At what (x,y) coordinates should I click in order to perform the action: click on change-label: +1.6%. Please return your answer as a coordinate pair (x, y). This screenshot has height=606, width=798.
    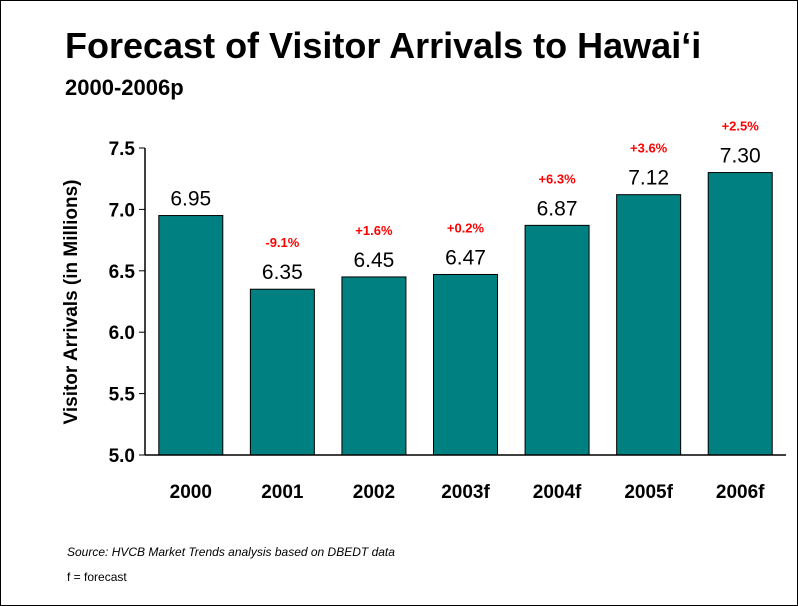
    Looking at the image, I should click on (374, 230).